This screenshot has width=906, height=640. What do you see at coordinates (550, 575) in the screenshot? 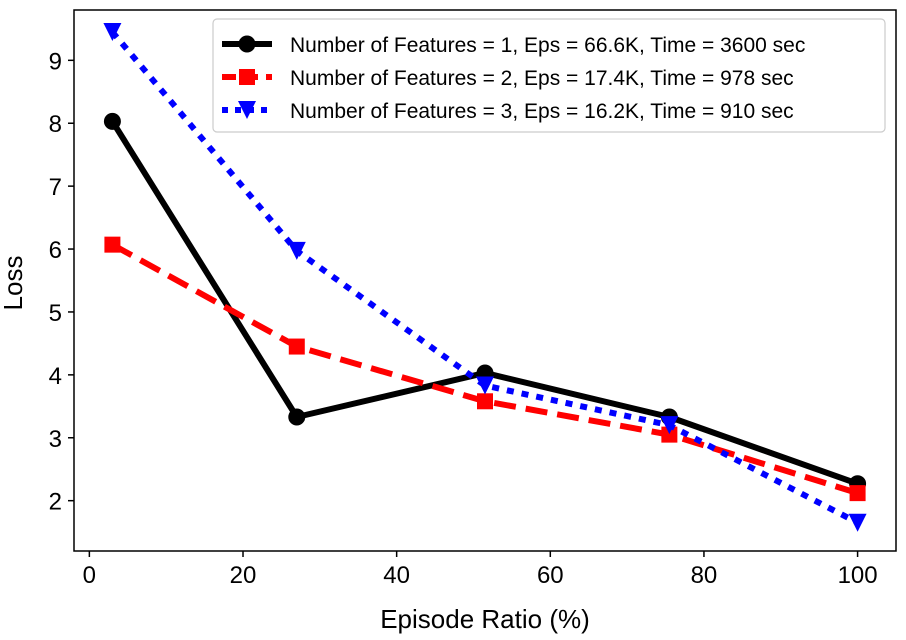
I see `x-tick-label: 60` at bounding box center [550, 575].